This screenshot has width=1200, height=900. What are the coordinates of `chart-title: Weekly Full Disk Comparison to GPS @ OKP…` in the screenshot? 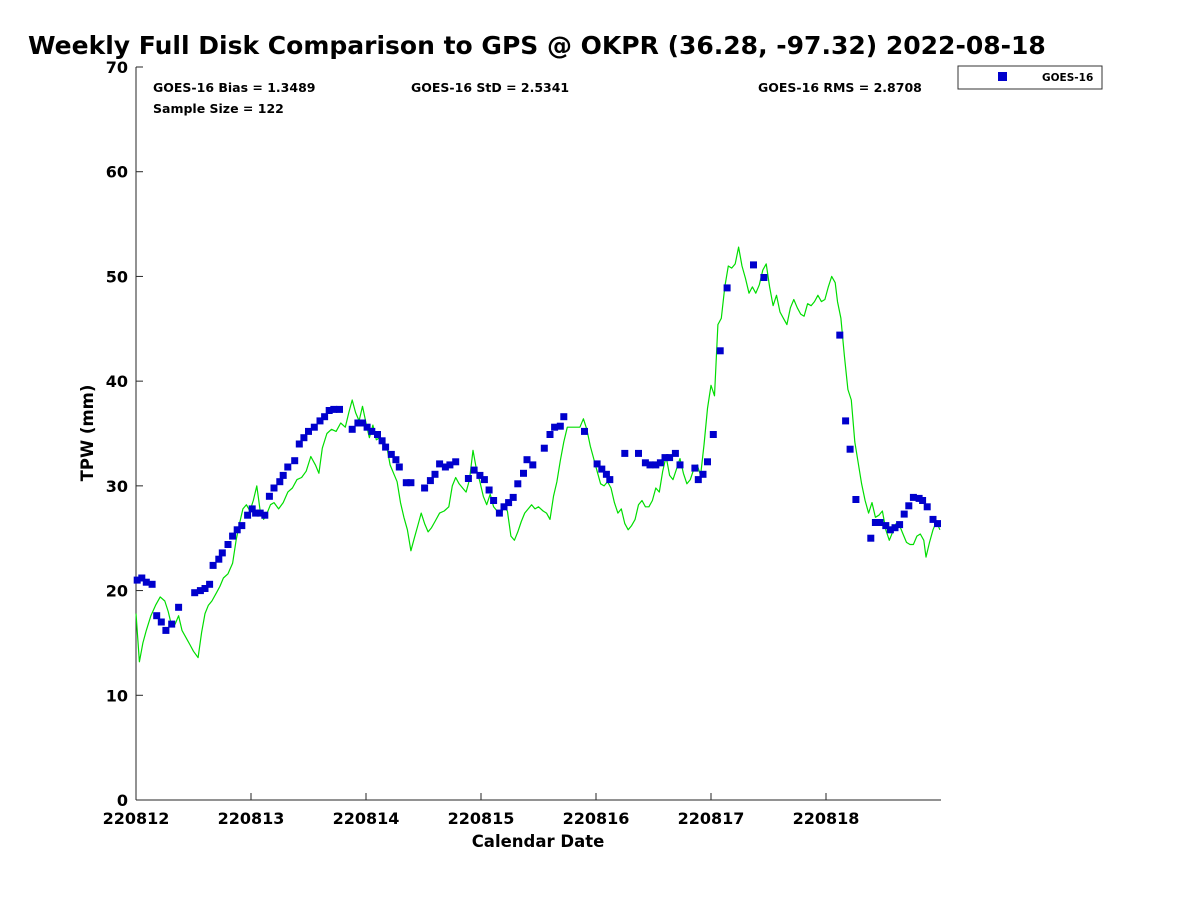 It's located at (537, 45).